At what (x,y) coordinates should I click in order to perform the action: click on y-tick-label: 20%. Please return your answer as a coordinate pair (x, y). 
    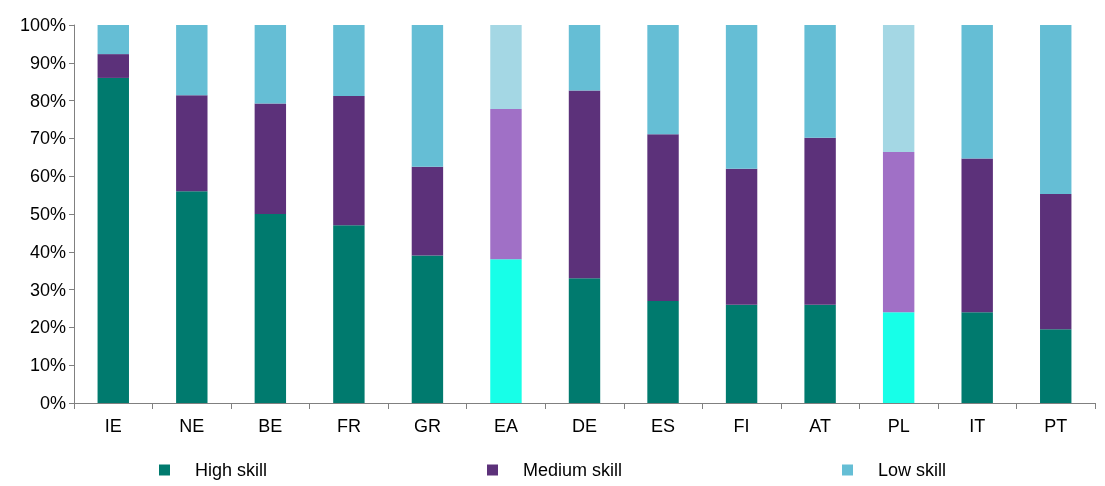
    Looking at the image, I should click on (47, 327).